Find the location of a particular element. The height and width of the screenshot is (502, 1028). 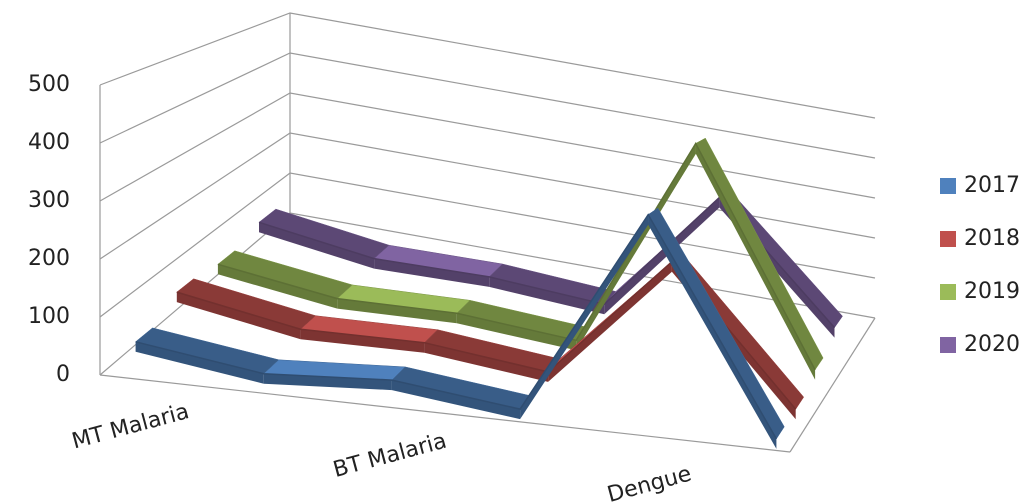

y-tick-label: 200 is located at coordinates (49, 258).